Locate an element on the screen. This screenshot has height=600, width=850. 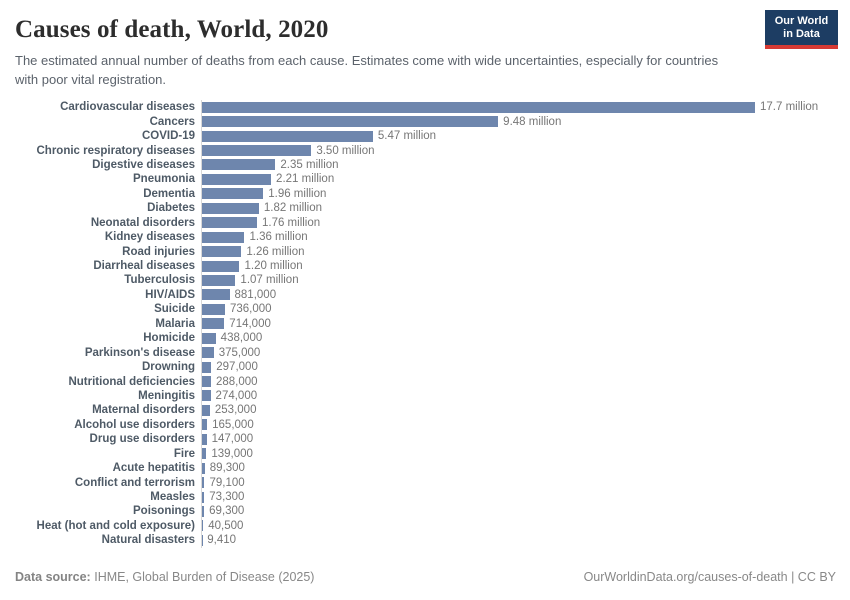
bar-label: Pneumonia is located at coordinates (164, 179).